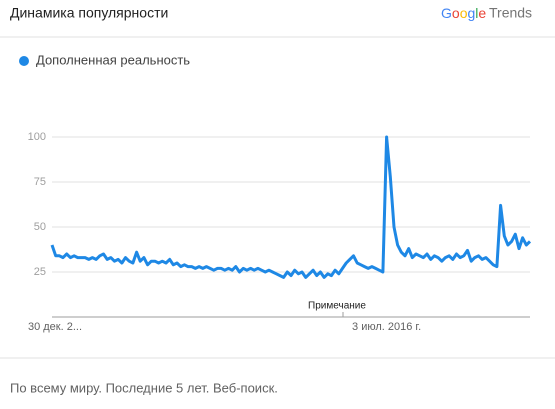 The height and width of the screenshot is (409, 555). Describe the element at coordinates (113, 59) in the screenshot. I see `legend-label: Дополненная реальность` at that location.